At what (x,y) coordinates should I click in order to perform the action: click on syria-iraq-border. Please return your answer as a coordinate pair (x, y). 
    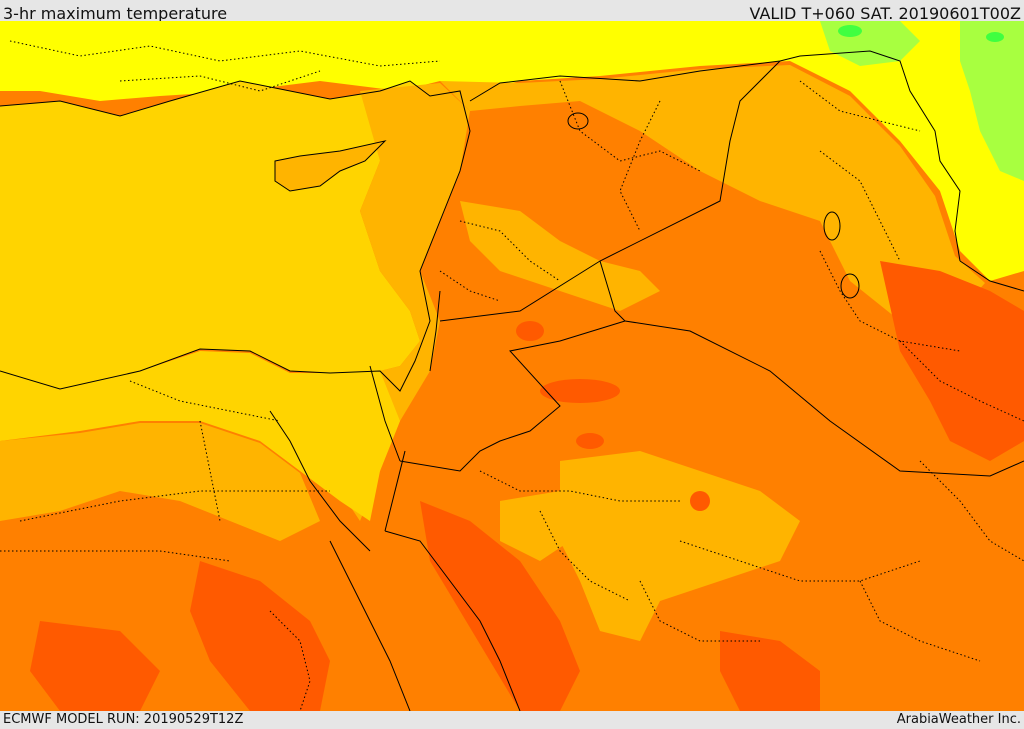
    Looking at the image, I should click on (610, 191).